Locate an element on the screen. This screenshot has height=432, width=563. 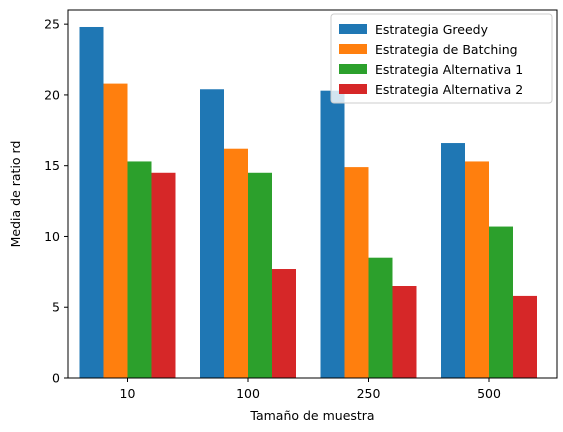
legend-label-3: Estrategia Alternativa 1 is located at coordinates (449, 69).